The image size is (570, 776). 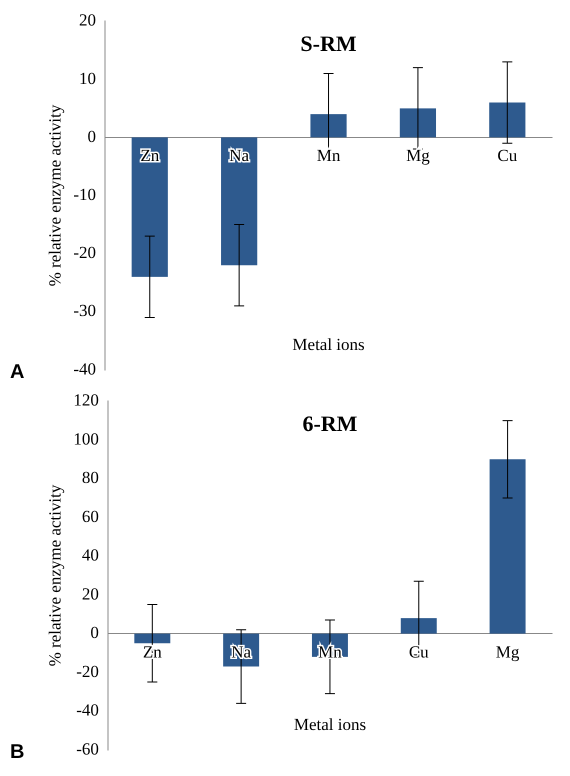 I want to click on y-tick-label: 80, so click(x=90, y=478).